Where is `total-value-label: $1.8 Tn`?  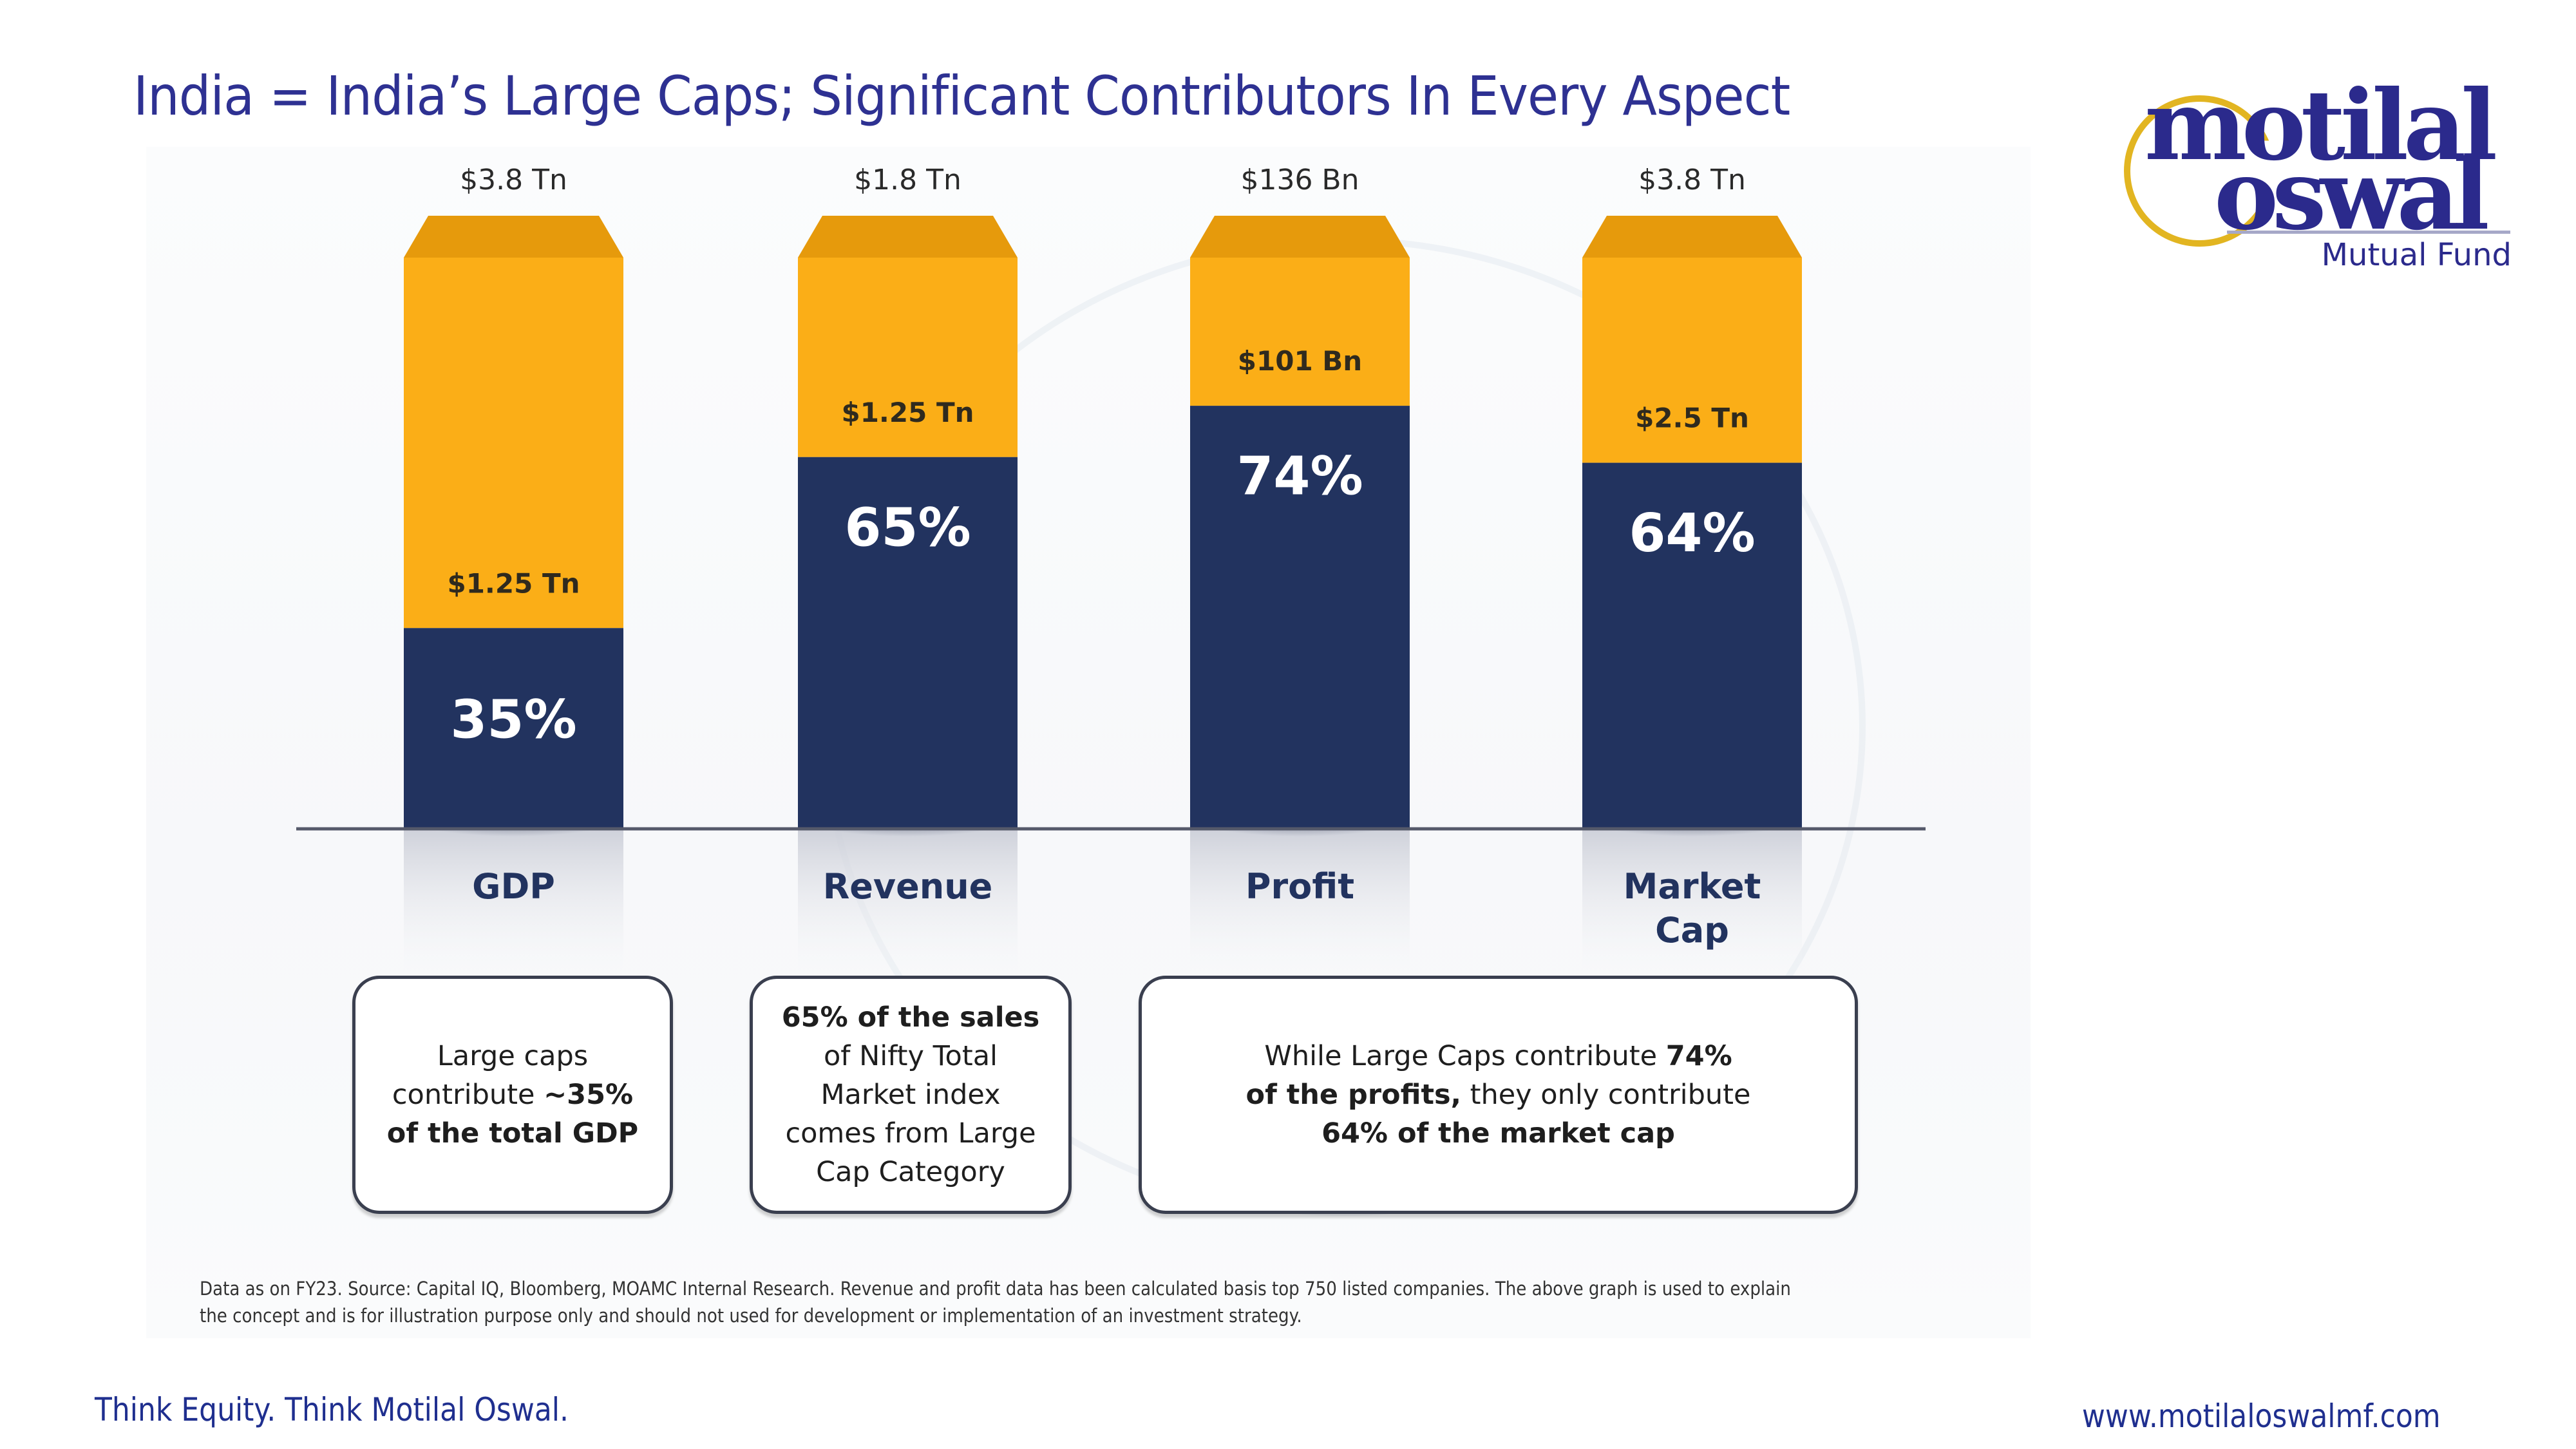
total-value-label: $1.8 Tn is located at coordinates (908, 180).